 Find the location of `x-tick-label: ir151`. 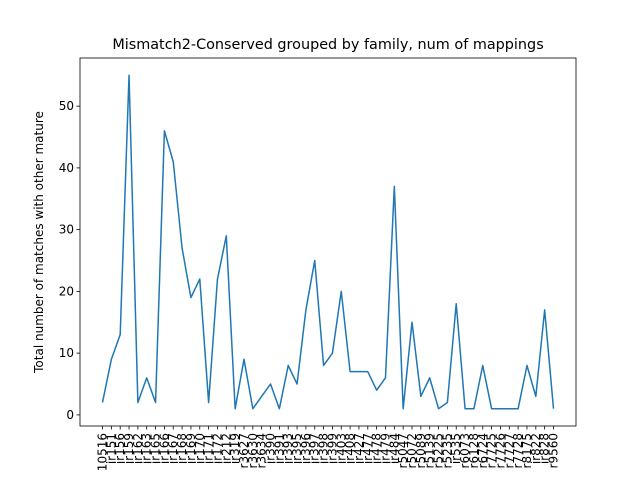

x-tick-label: ir151 is located at coordinates (111, 448).